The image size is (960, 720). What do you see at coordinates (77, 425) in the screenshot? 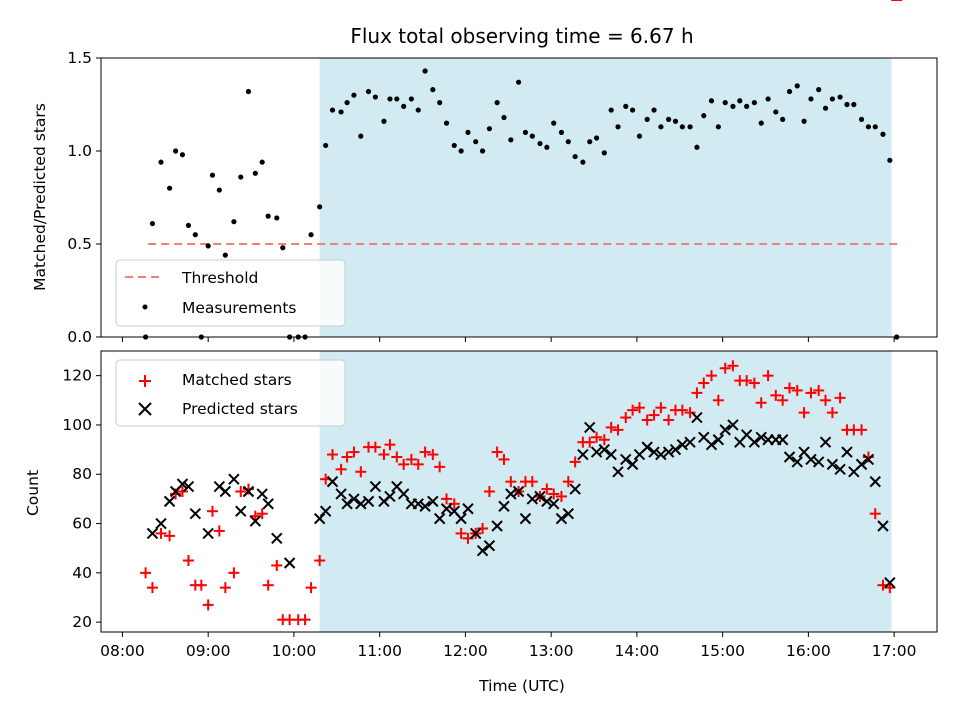
I see `bottom-y-tick-label: 100` at bounding box center [77, 425].